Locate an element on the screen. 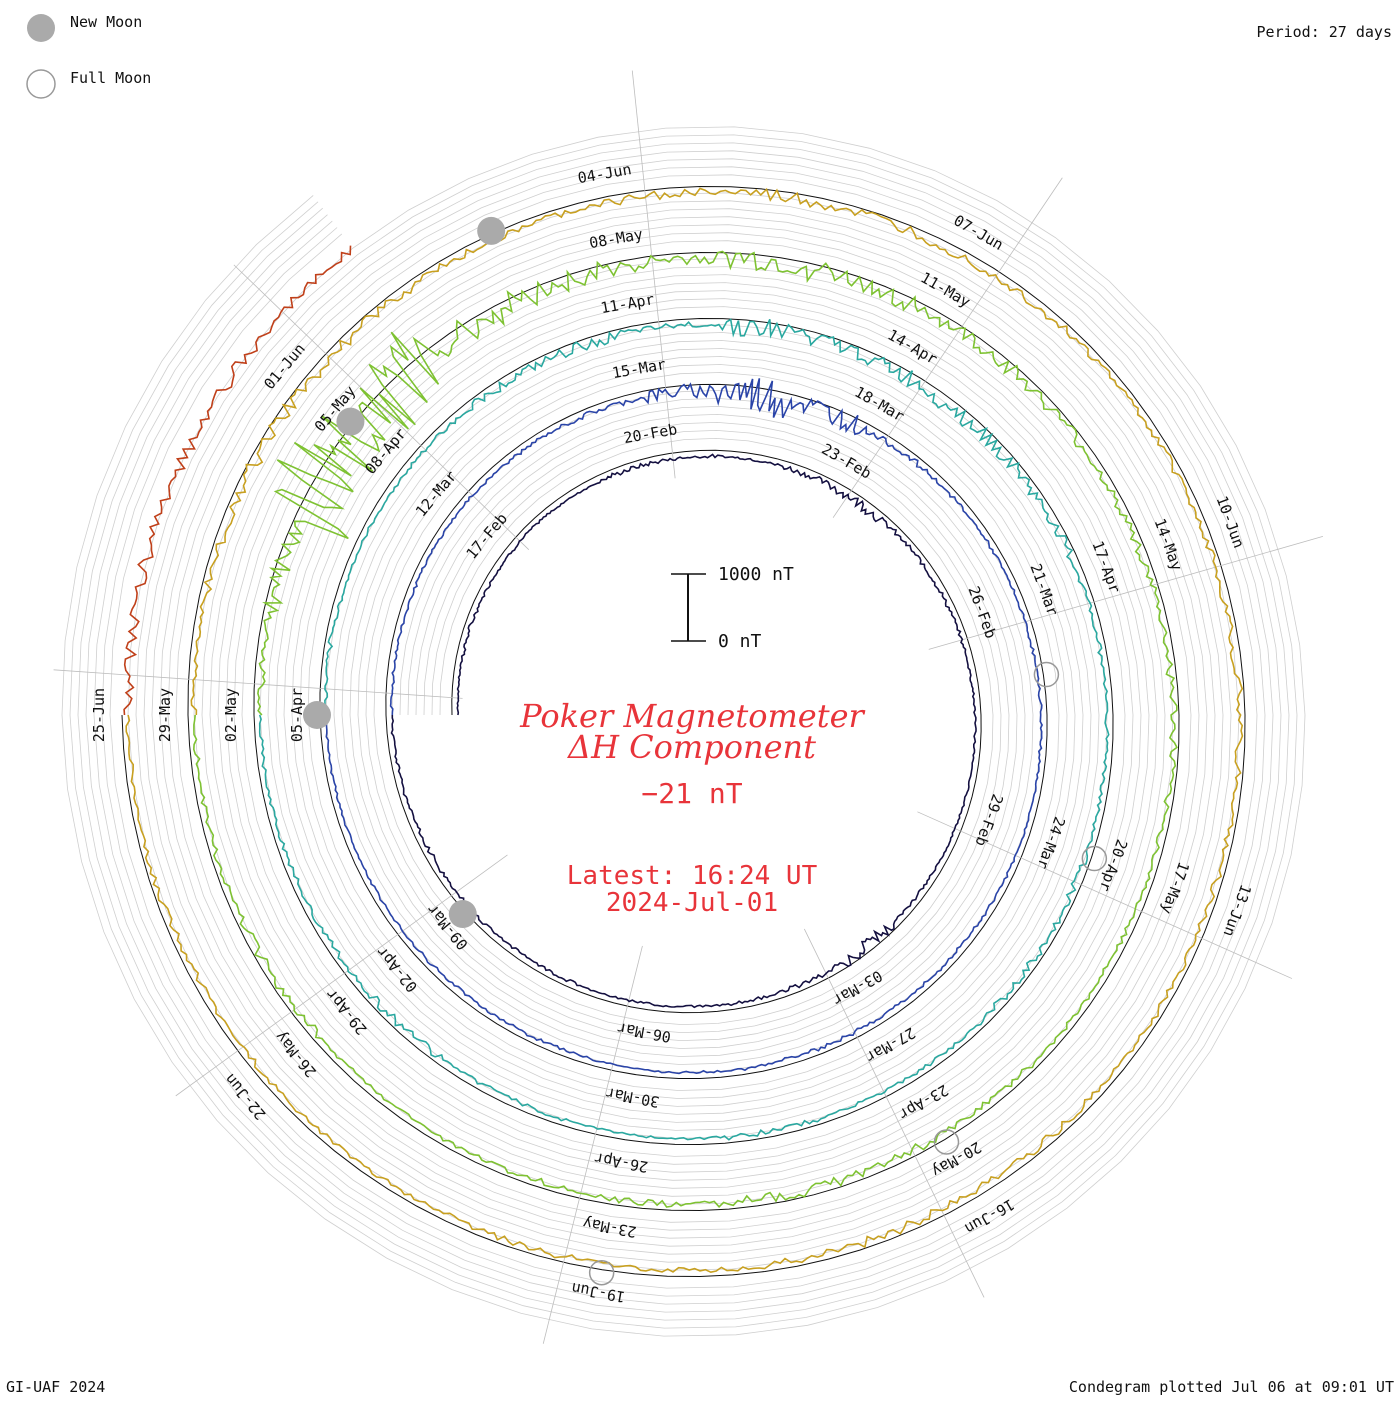 The width and height of the screenshot is (1400, 1404). chart-title-line1: Poker Magnetometer is located at coordinates (692, 716).